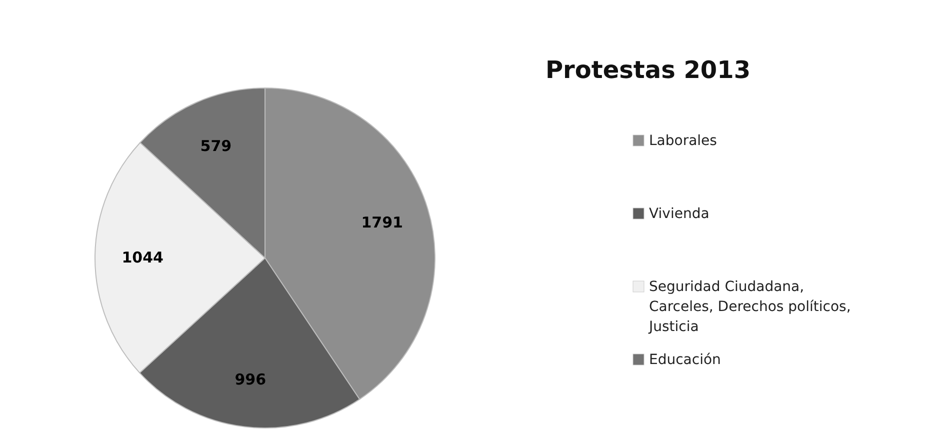  What do you see at coordinates (679, 214) in the screenshot?
I see `legend-label: Vivienda` at bounding box center [679, 214].